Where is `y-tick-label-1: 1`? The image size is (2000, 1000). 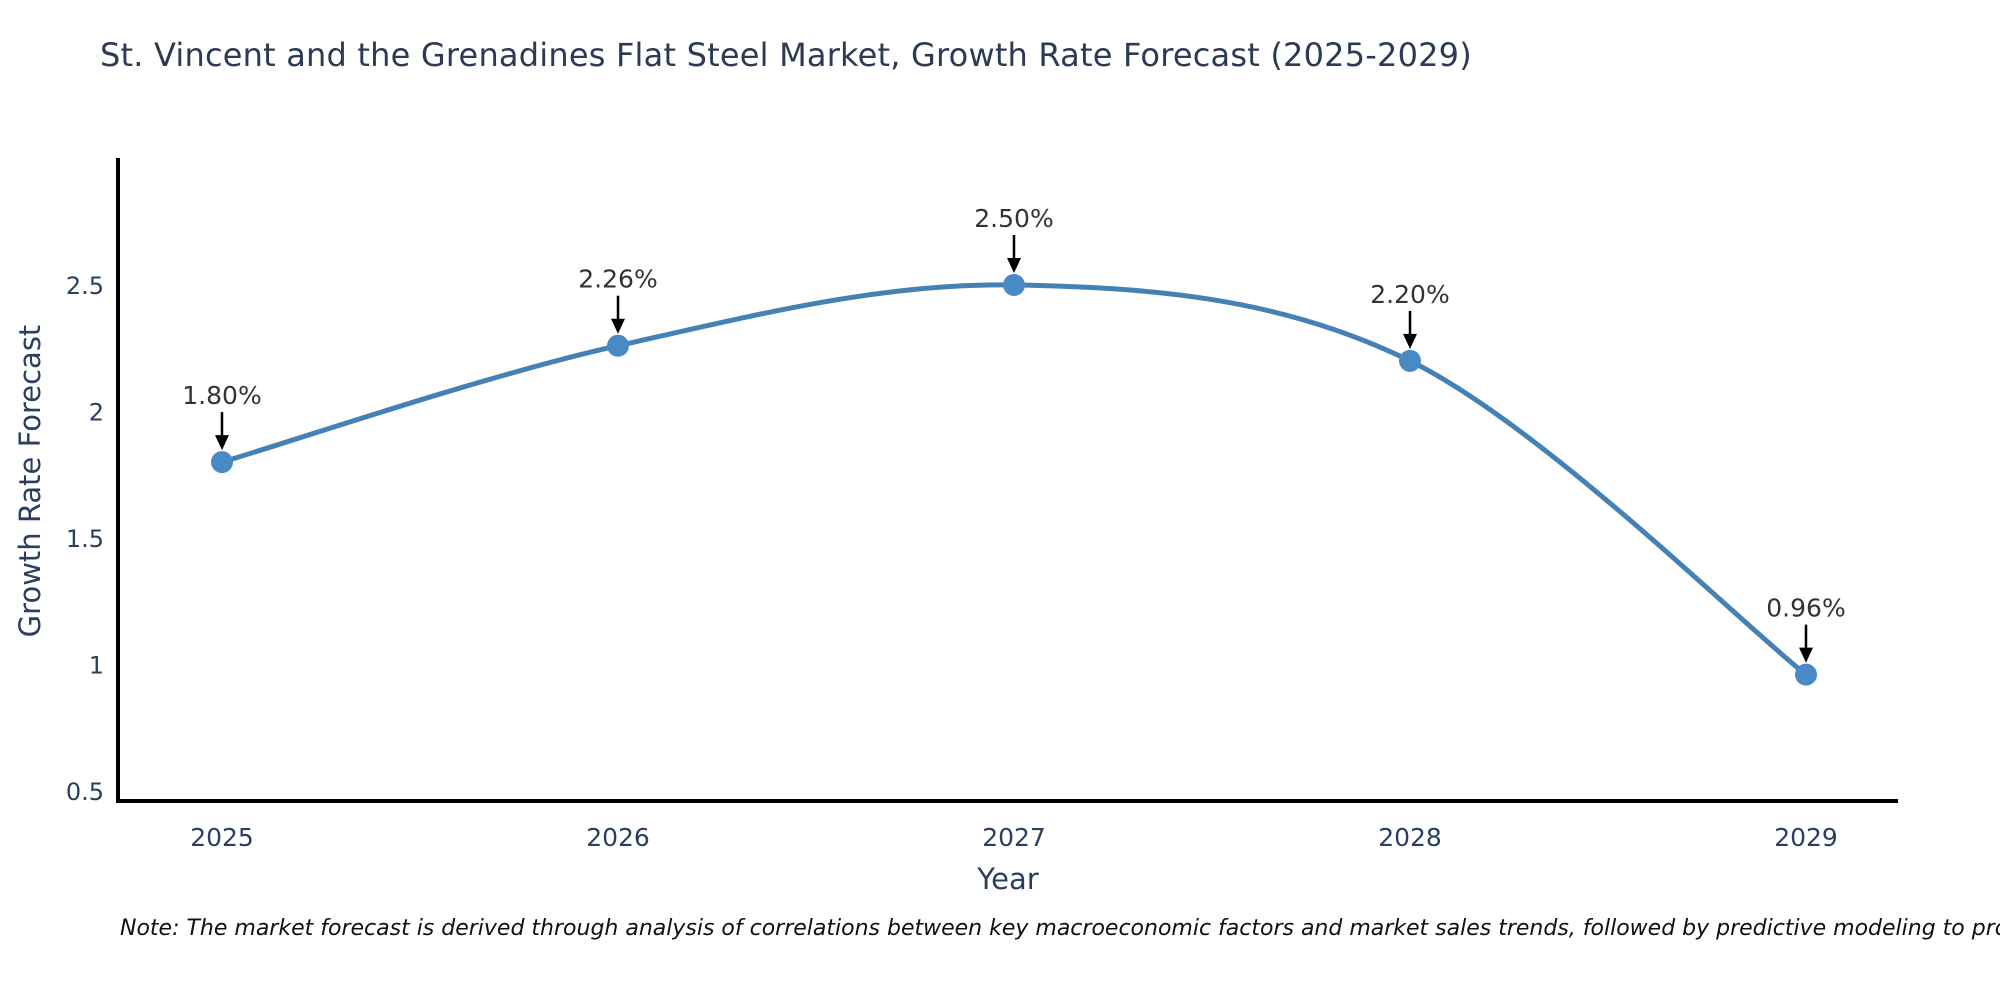
y-tick-label-1: 1 is located at coordinates (96, 666).